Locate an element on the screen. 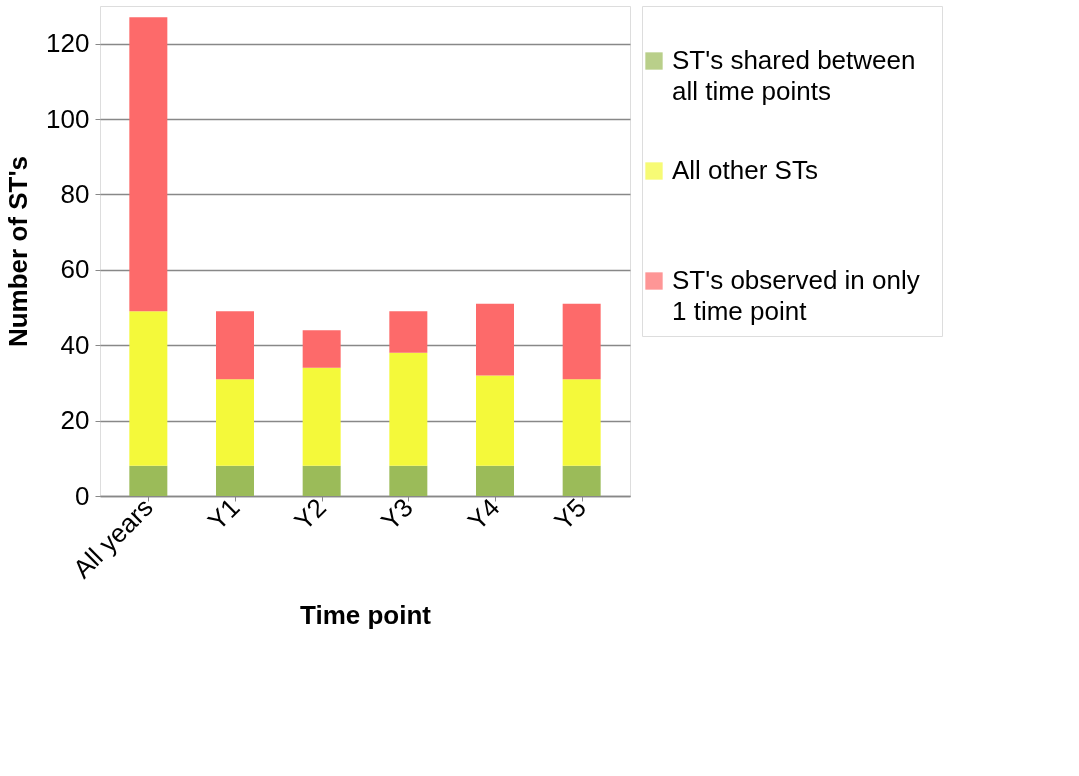  y-tick-label: 20 is located at coordinates (75, 420).